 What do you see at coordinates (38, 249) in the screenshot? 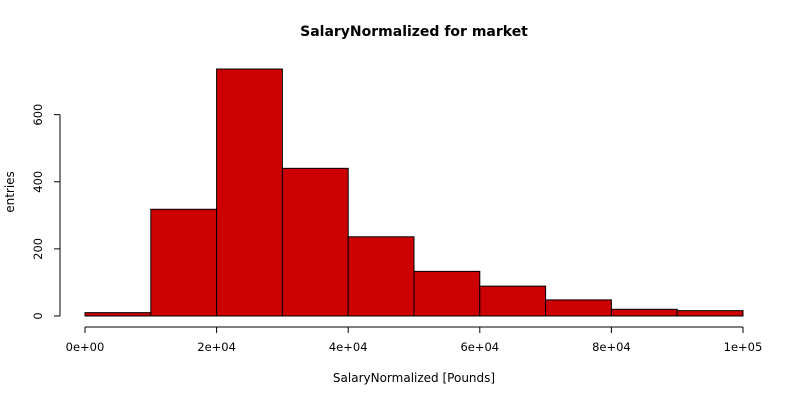
I see `y-tick-label-1: 200` at bounding box center [38, 249].